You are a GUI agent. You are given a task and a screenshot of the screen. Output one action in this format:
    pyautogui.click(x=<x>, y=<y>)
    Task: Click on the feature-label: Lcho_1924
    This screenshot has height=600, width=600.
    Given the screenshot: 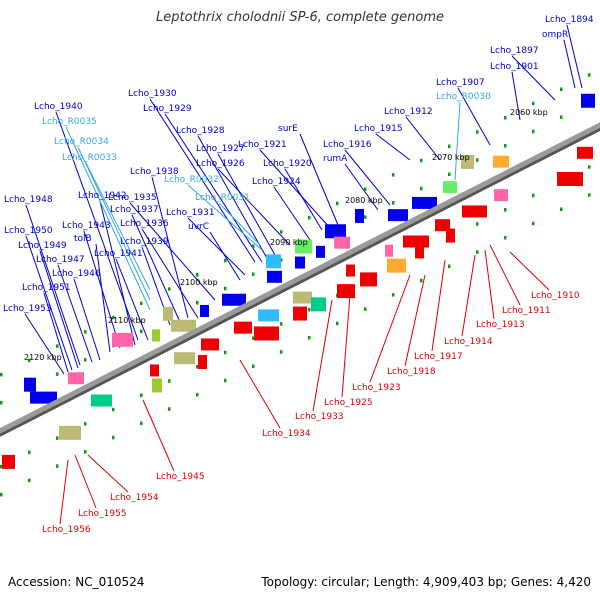 What is the action you would take?
    pyautogui.click(x=276, y=182)
    